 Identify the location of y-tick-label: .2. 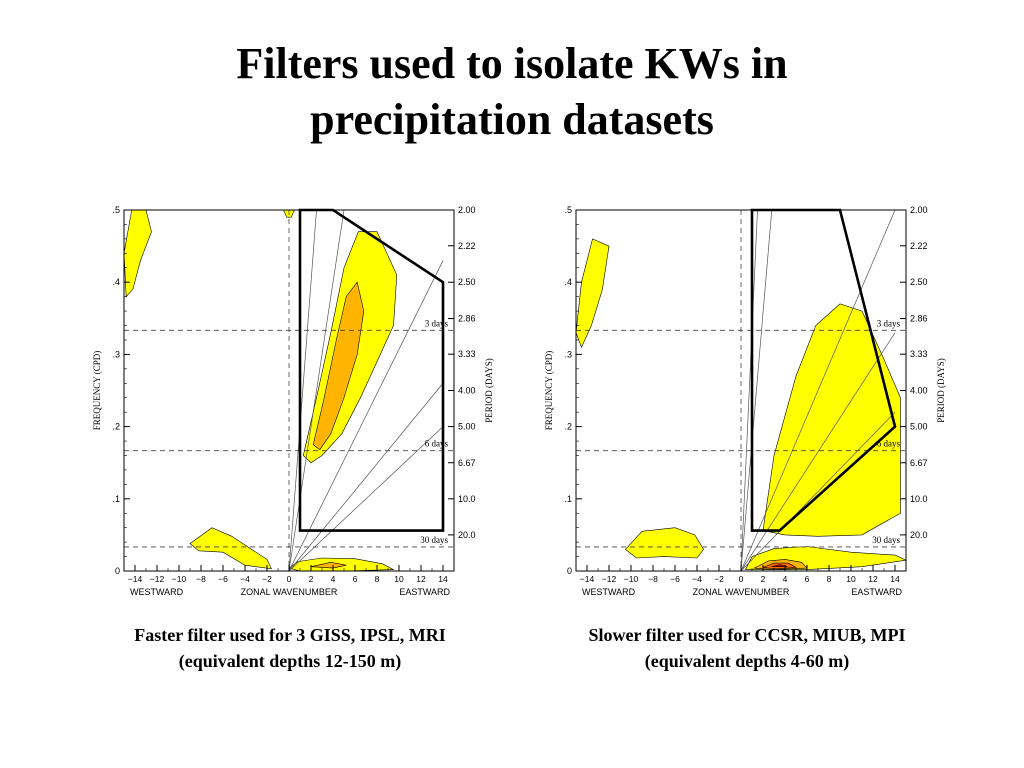
(568, 427).